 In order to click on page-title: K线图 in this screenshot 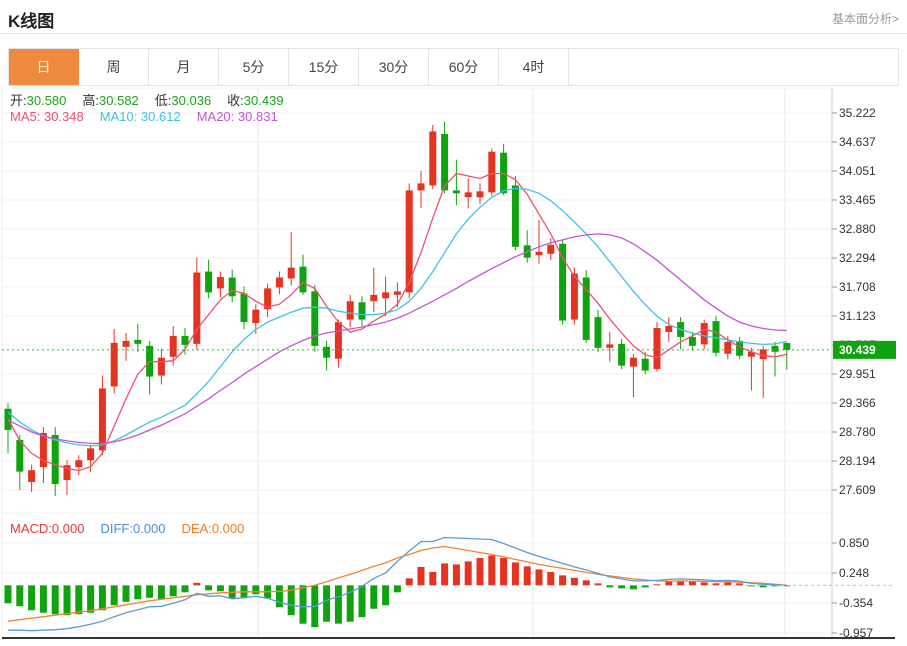, I will do `click(31, 21)`.